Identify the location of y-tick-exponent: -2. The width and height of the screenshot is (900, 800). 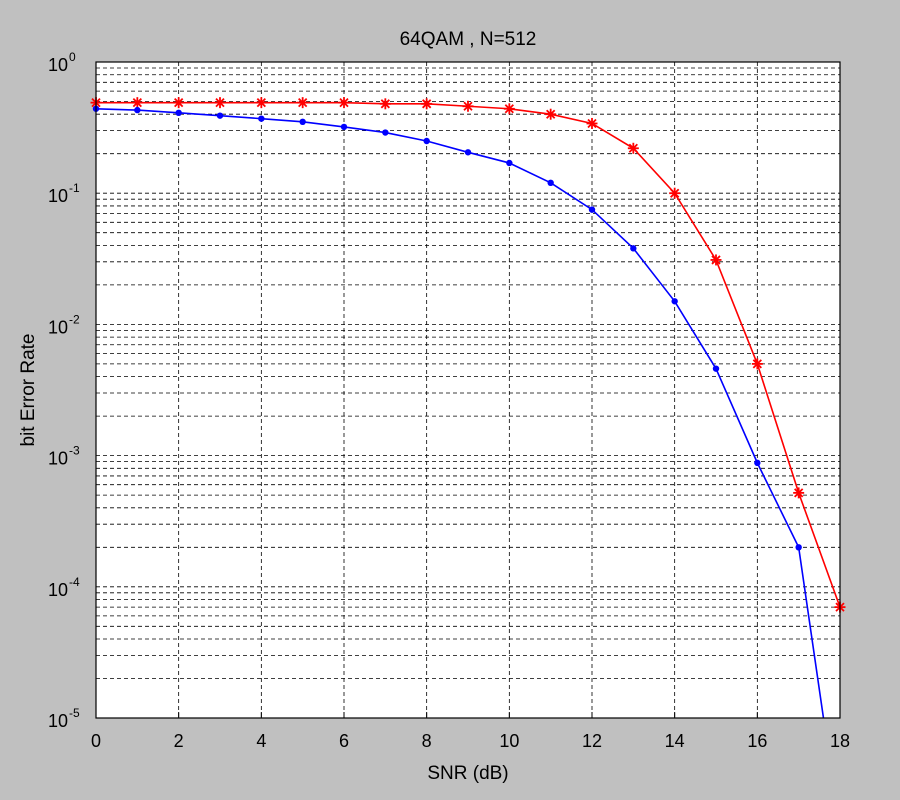
(74, 319).